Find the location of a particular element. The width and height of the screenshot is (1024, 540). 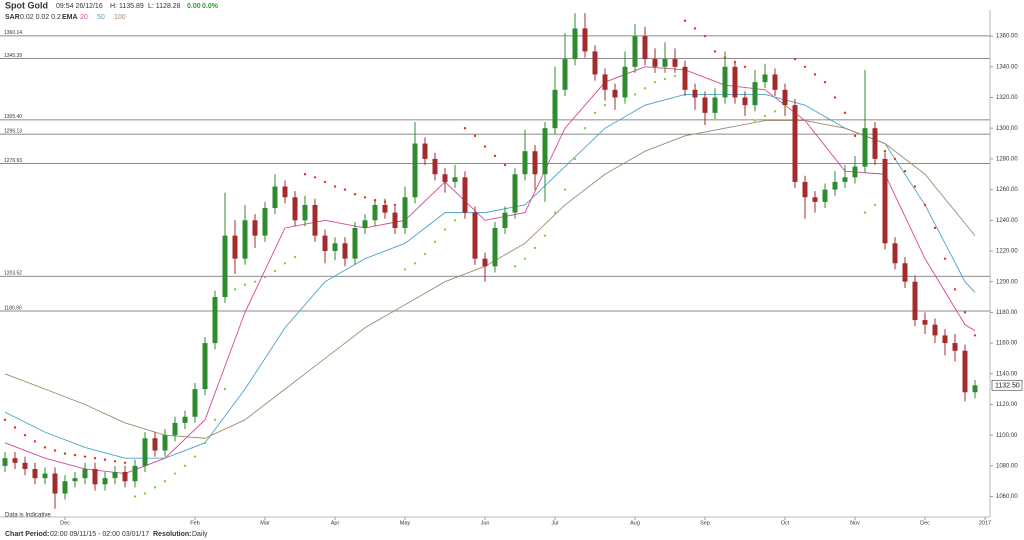

legend-entry: 20 is located at coordinates (84, 17).